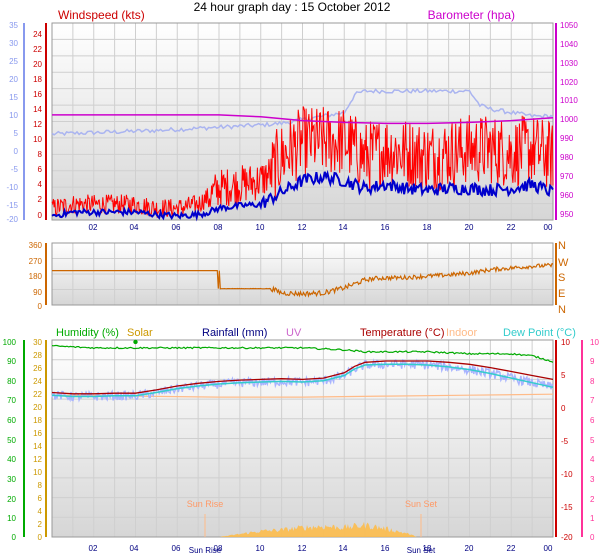  What do you see at coordinates (592, 518) in the screenshot?
I see `tick-label: 1` at bounding box center [592, 518].